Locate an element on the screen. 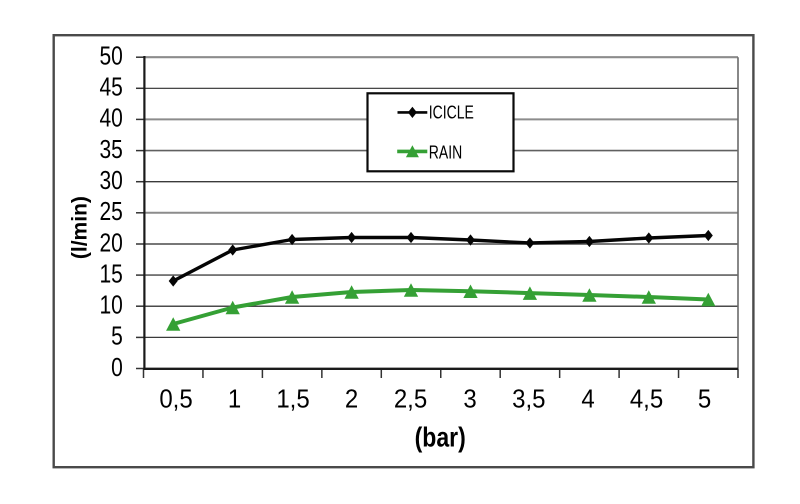 This screenshot has height=504, width=800. svg-text: 0,5 is located at coordinates (175, 399).